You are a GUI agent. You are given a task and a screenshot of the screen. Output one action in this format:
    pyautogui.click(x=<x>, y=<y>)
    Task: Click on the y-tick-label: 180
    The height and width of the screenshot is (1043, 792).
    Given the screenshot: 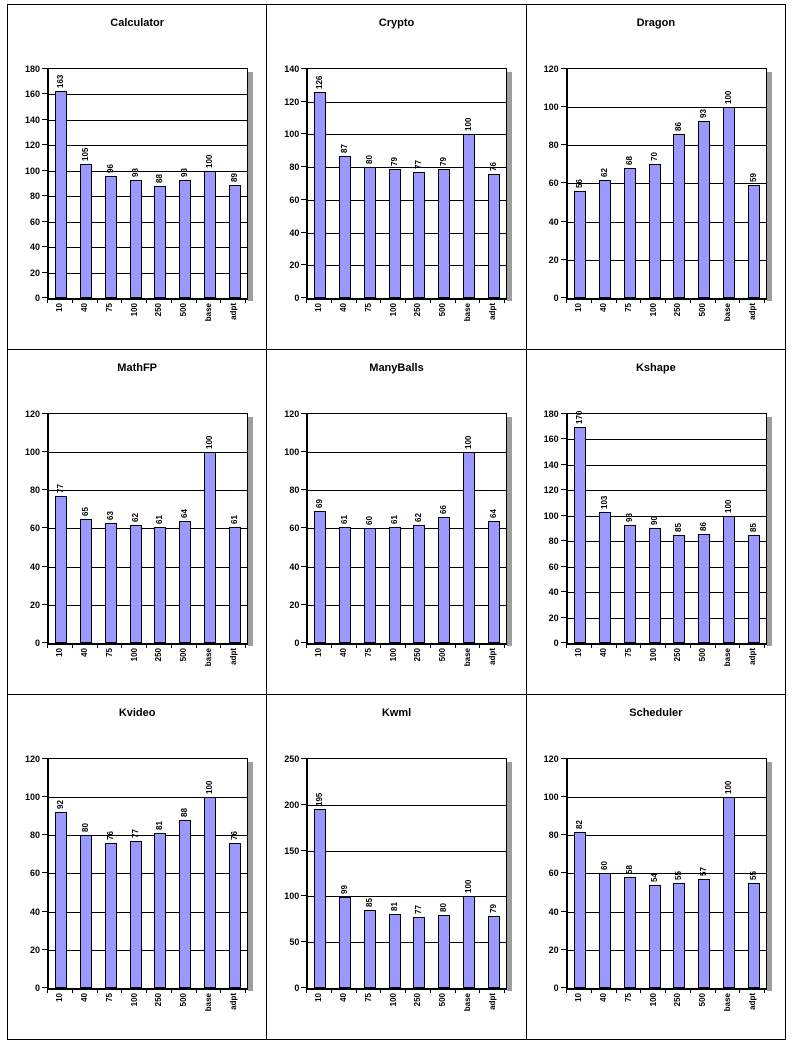 What is the action you would take?
    pyautogui.click(x=32, y=69)
    